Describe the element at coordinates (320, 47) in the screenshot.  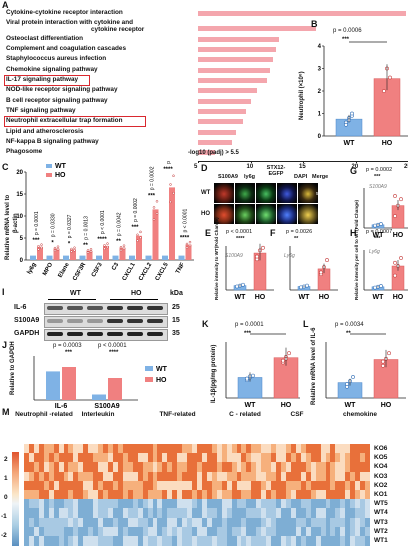
I see `y-tick-label: 4` at that location.